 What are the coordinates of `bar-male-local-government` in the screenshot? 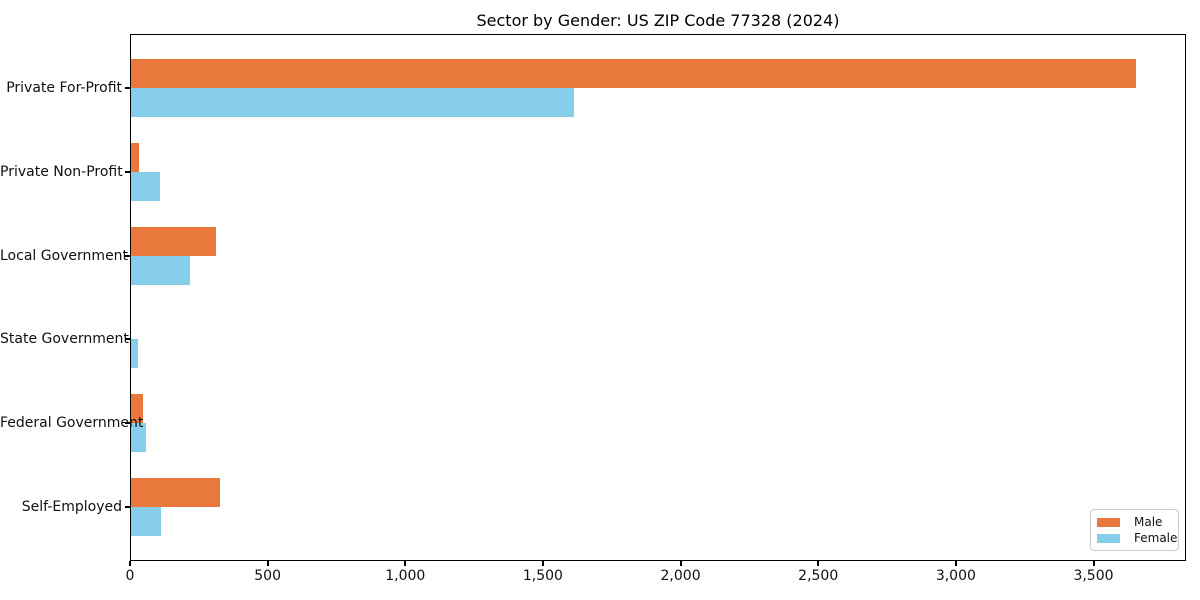 It's located at (173, 241).